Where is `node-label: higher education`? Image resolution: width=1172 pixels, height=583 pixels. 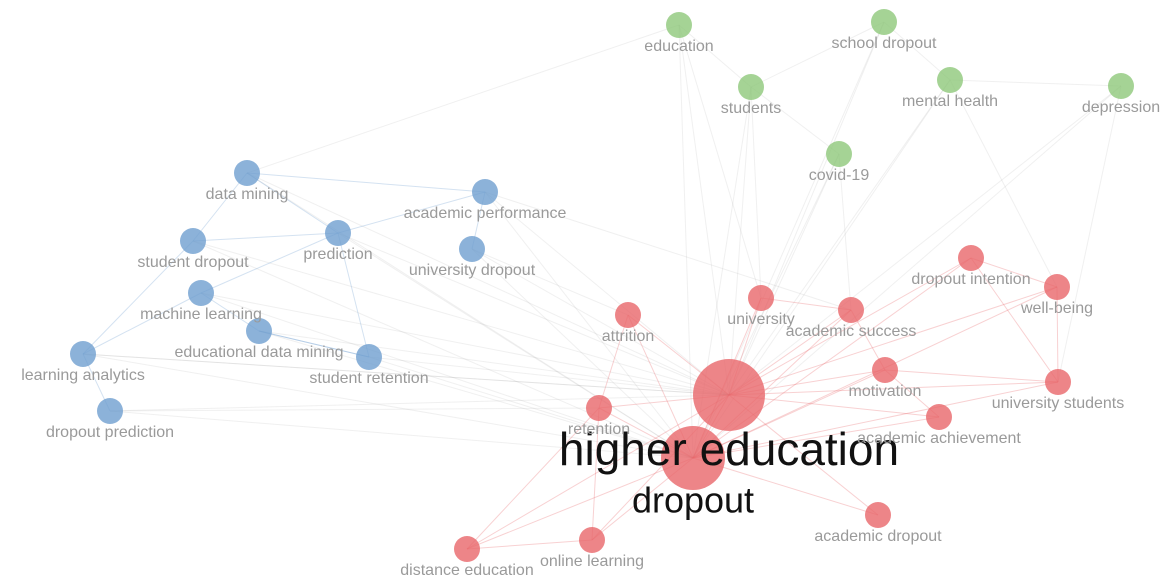 node-label: higher education is located at coordinates (729, 449).